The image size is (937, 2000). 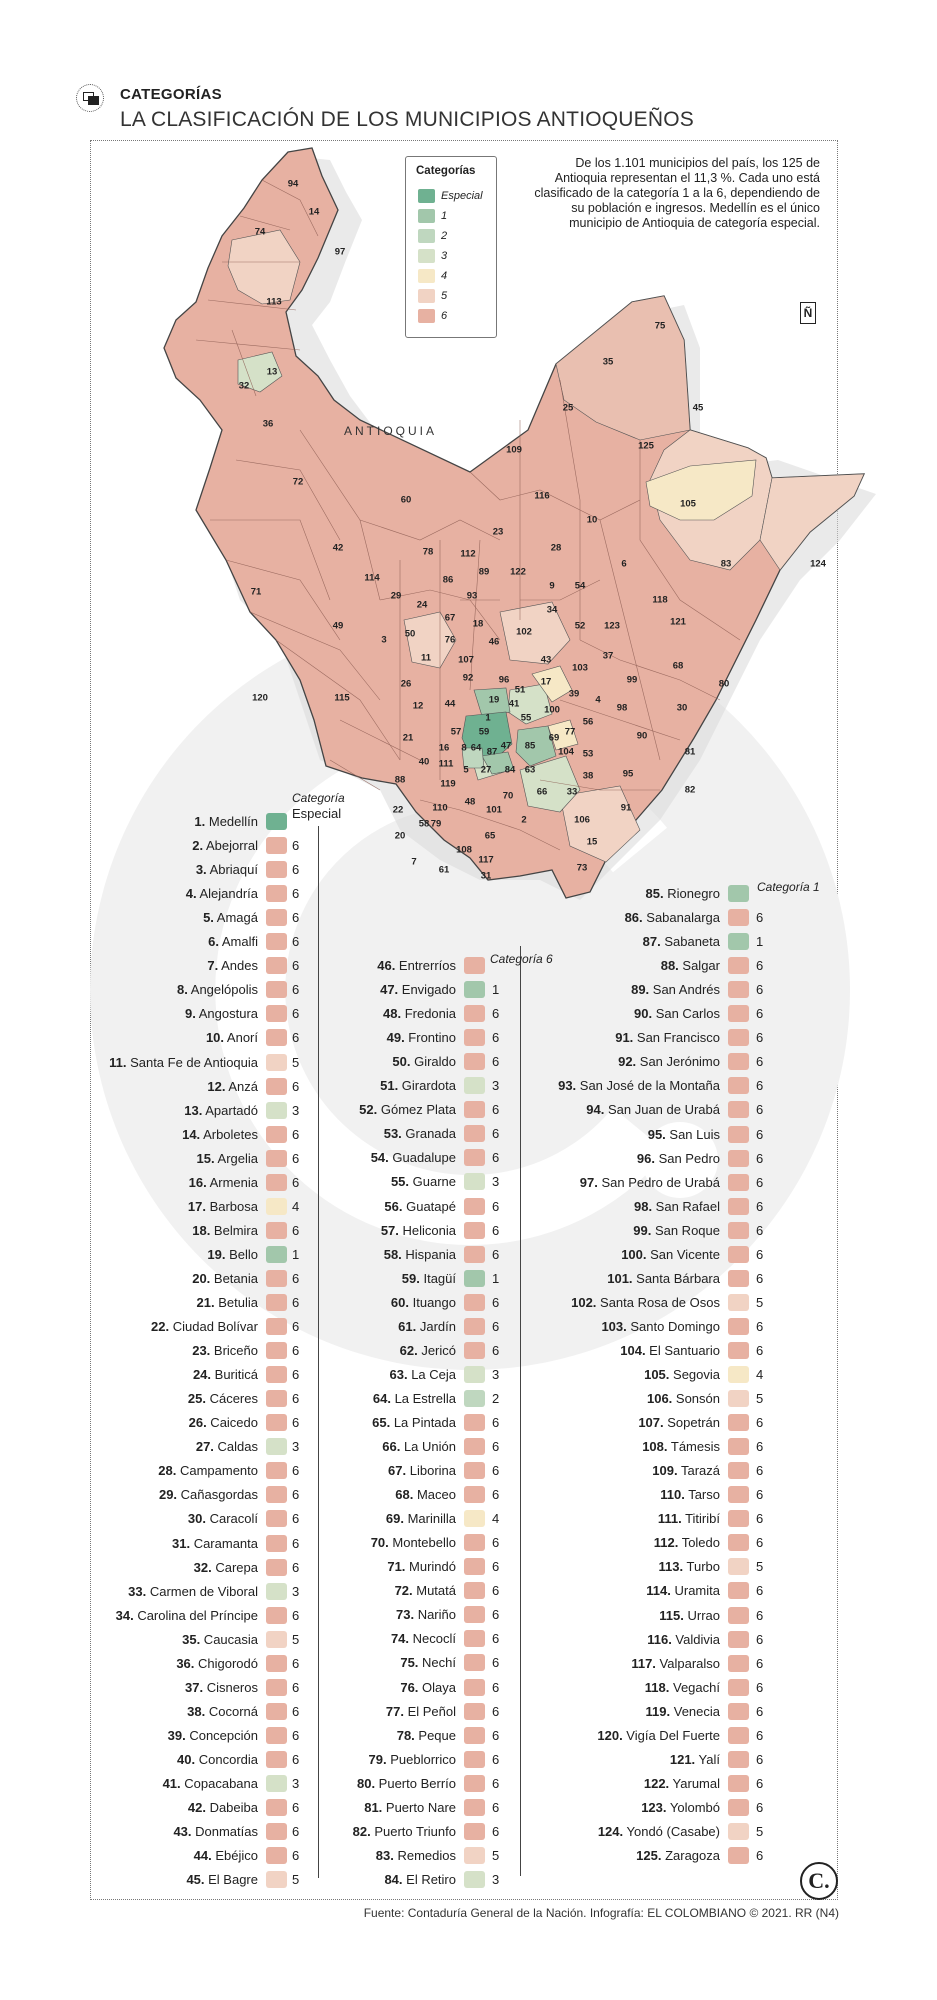 What do you see at coordinates (183, 1062) in the screenshot?
I see `municipality-label: 11. Santa Fe de Antioquia` at bounding box center [183, 1062].